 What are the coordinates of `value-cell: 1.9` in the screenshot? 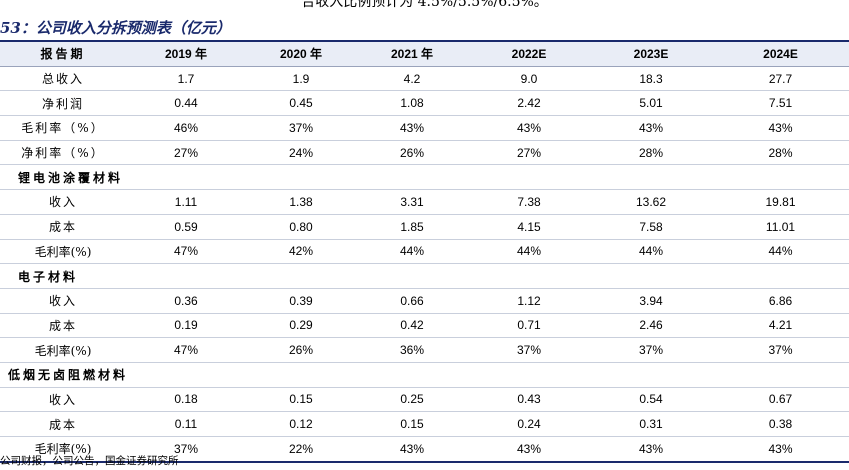 It's located at (301, 79).